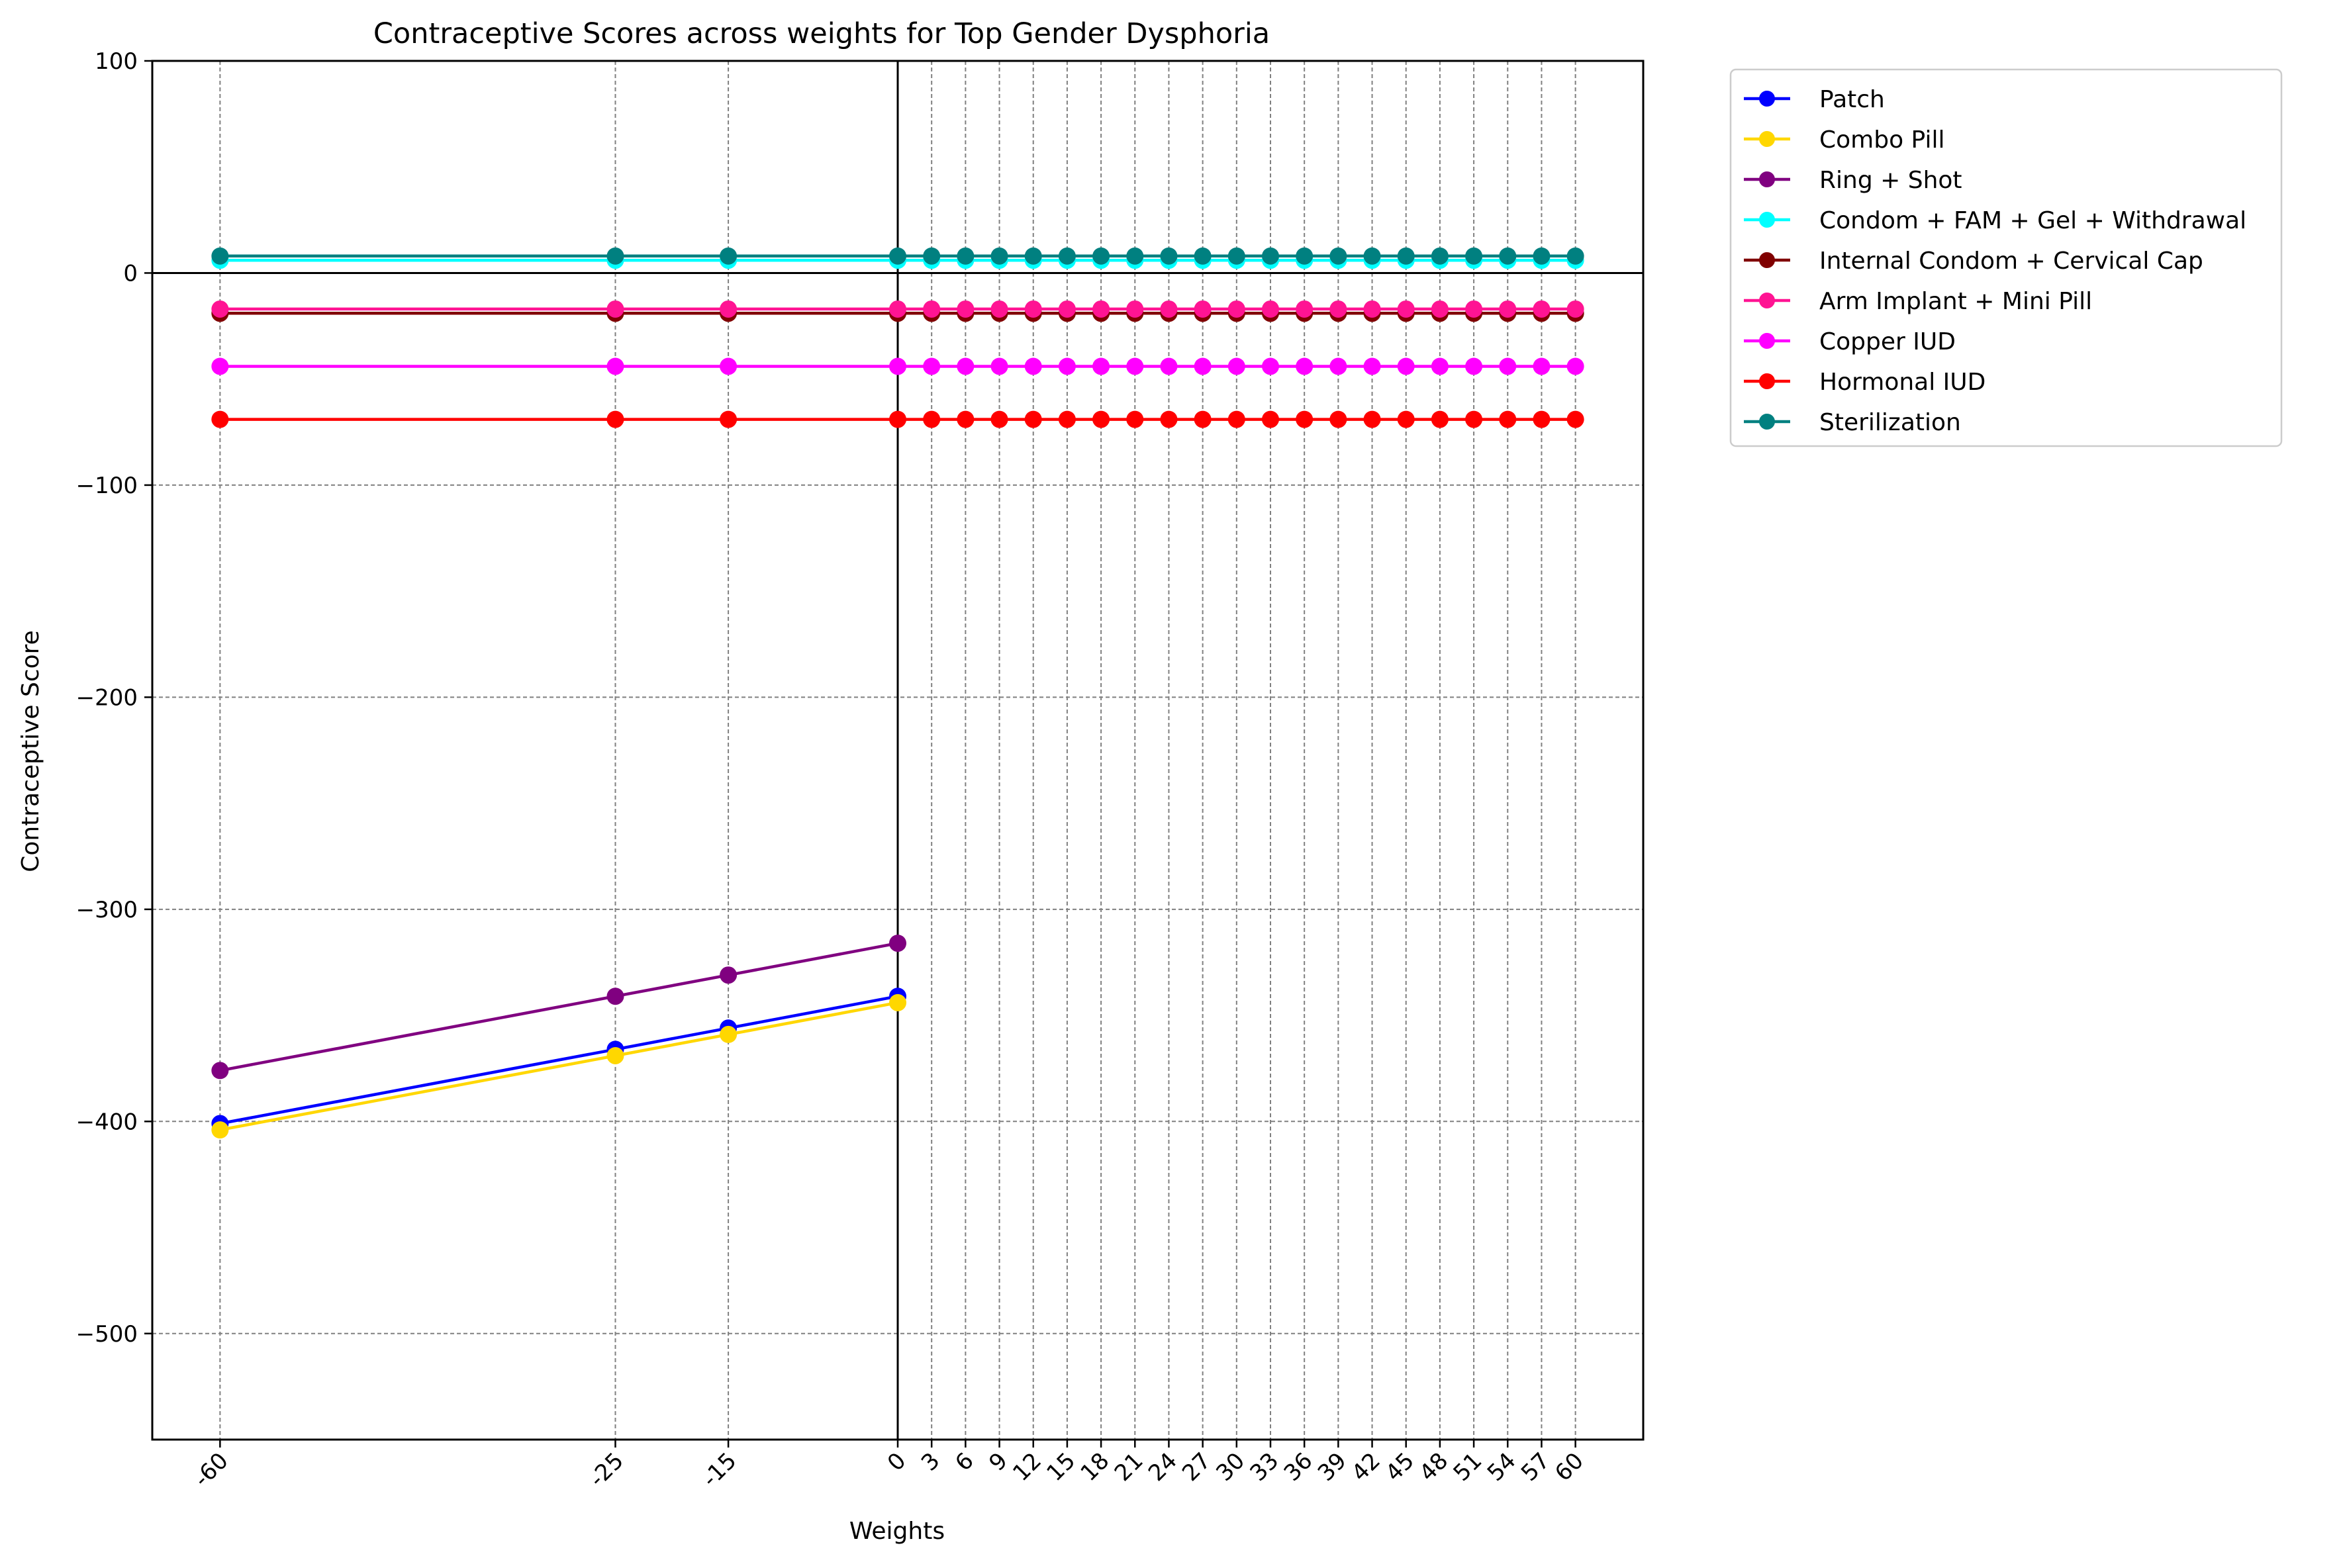 The height and width of the screenshot is (1568, 2343). Describe the element at coordinates (114, 698) in the screenshot. I see `y-ticks: 100 0 −100 −200 −300 −400 −500` at that location.